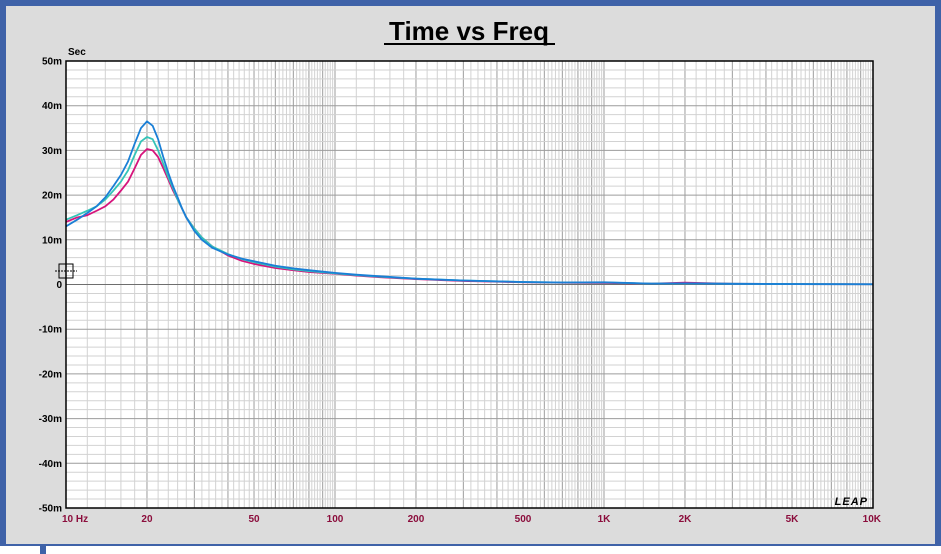 The width and height of the screenshot is (941, 554). What do you see at coordinates (59, 285) in the screenshot?
I see `y-tick-label: 0` at bounding box center [59, 285].